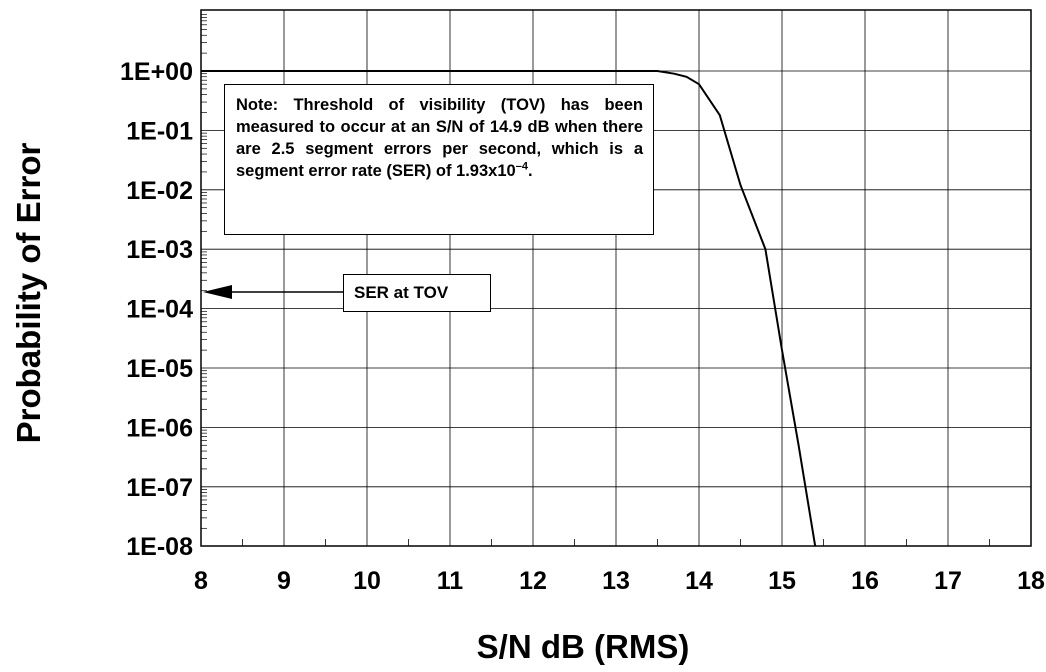 This screenshot has height=672, width=1046. Describe the element at coordinates (583, 646) in the screenshot. I see `x-axis-title: S/N dB (RMS)` at that location.